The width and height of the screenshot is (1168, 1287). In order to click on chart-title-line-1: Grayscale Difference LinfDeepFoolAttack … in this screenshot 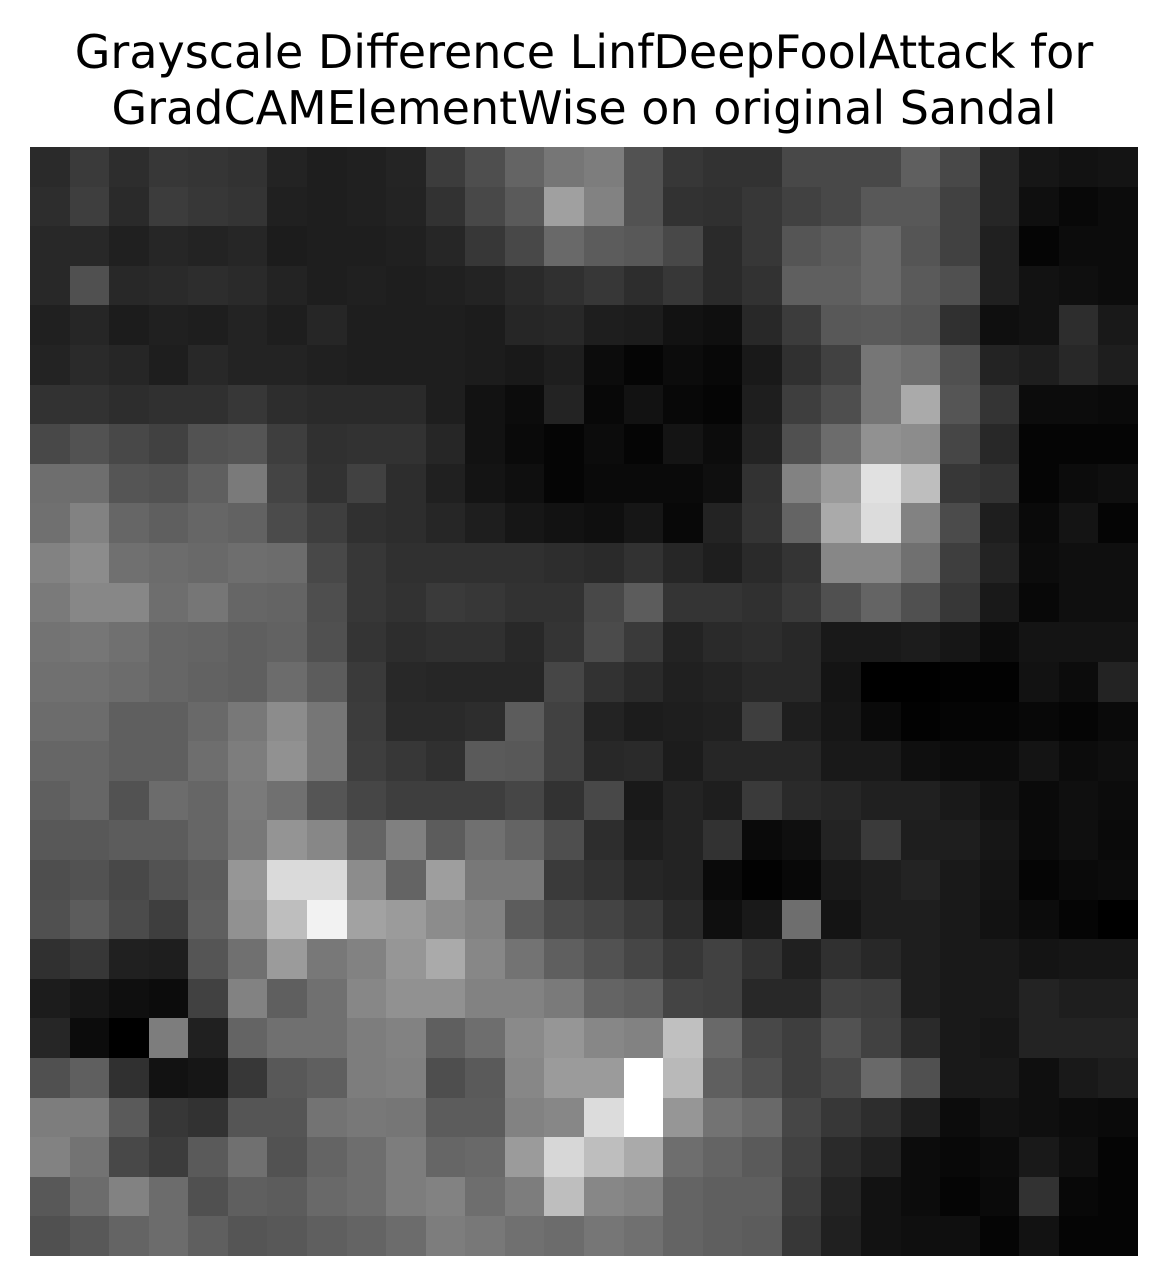, I will do `click(584, 52)`.